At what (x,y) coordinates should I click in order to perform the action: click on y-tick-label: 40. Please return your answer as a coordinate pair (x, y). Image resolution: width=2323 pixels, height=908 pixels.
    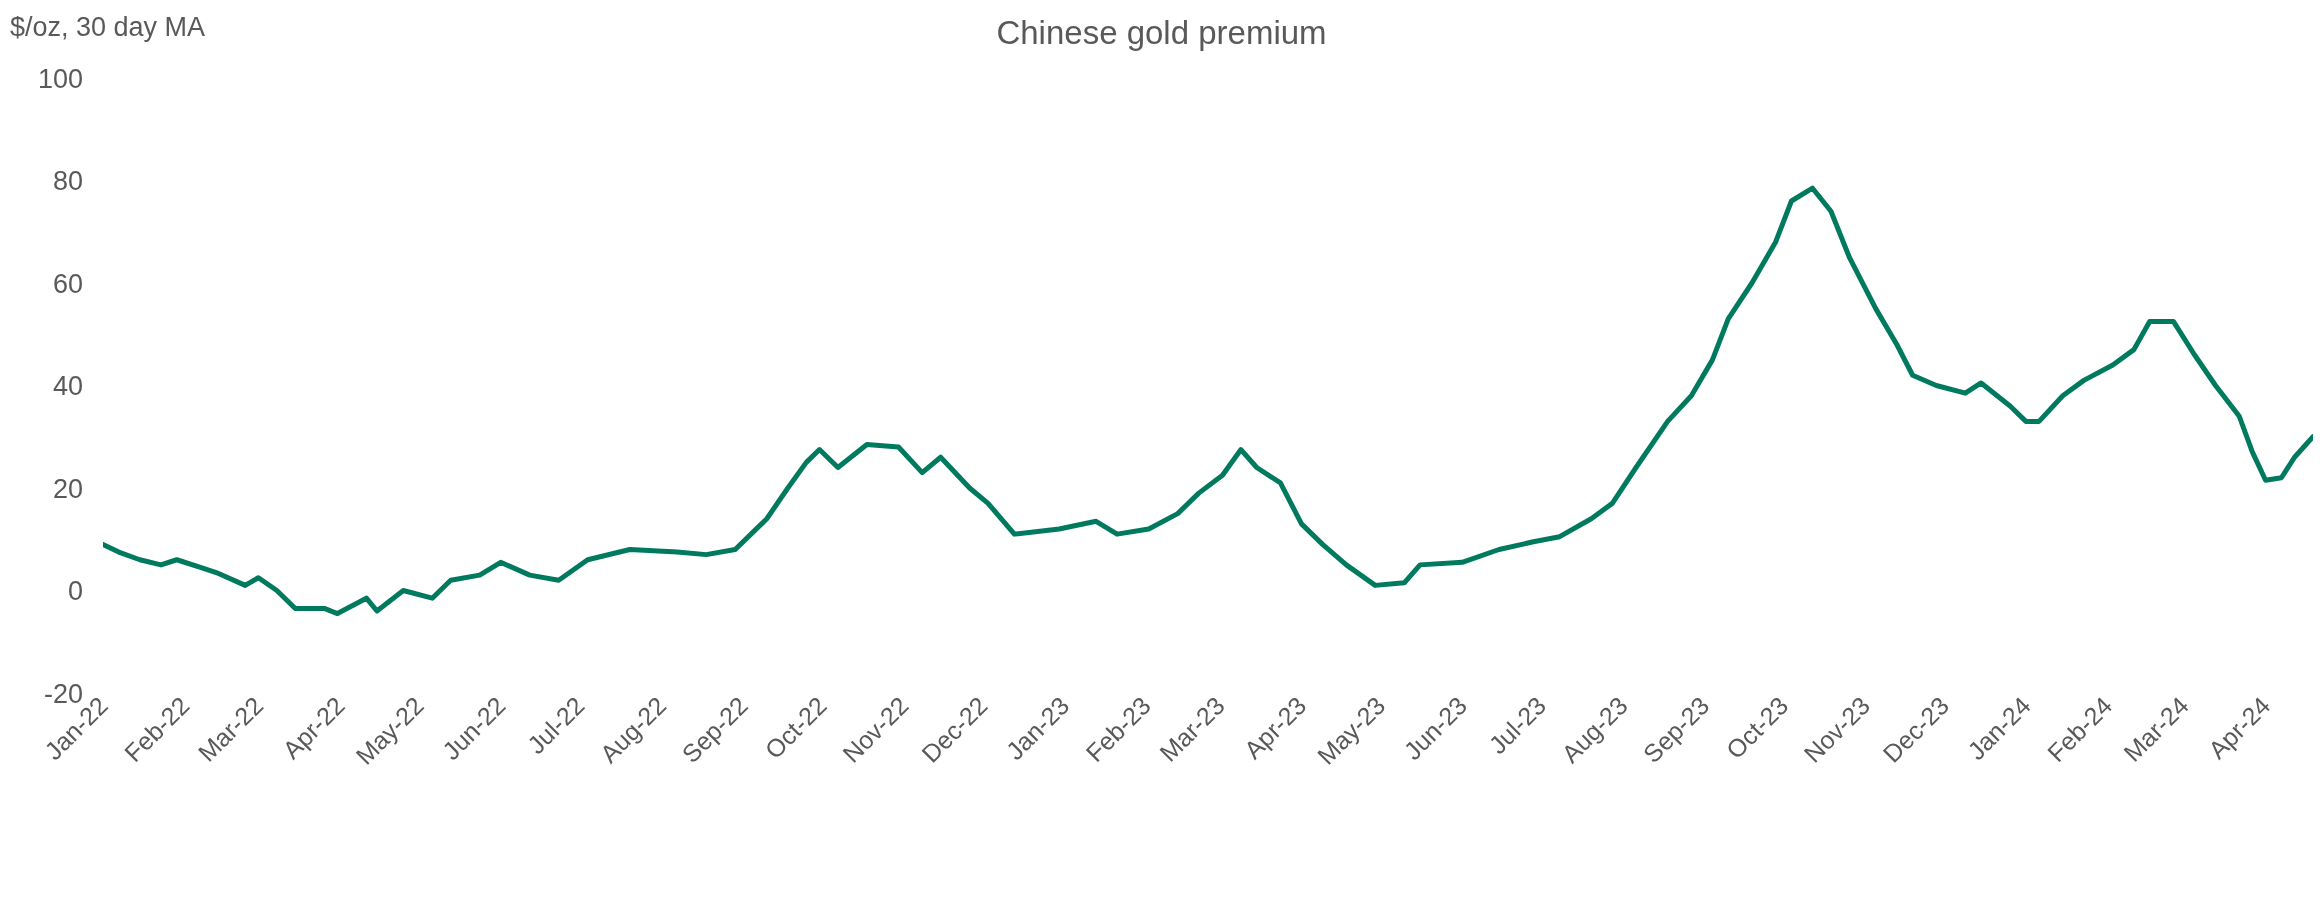
    Looking at the image, I should click on (67, 386).